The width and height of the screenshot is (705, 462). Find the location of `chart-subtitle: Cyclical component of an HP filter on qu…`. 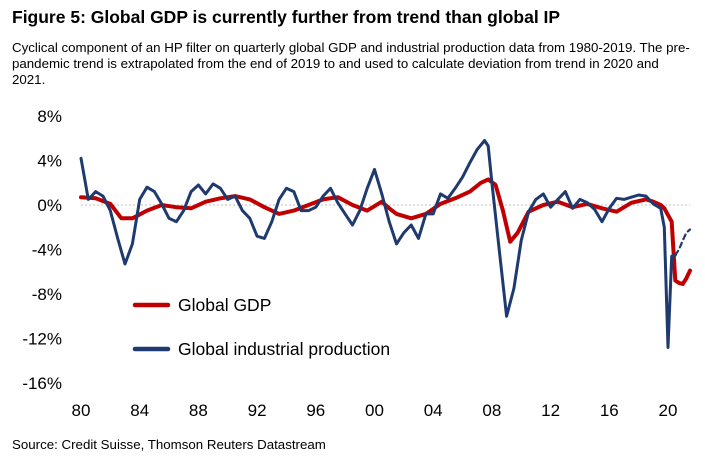

chart-subtitle: Cyclical component of an HP filter on qu… is located at coordinates (351, 63).